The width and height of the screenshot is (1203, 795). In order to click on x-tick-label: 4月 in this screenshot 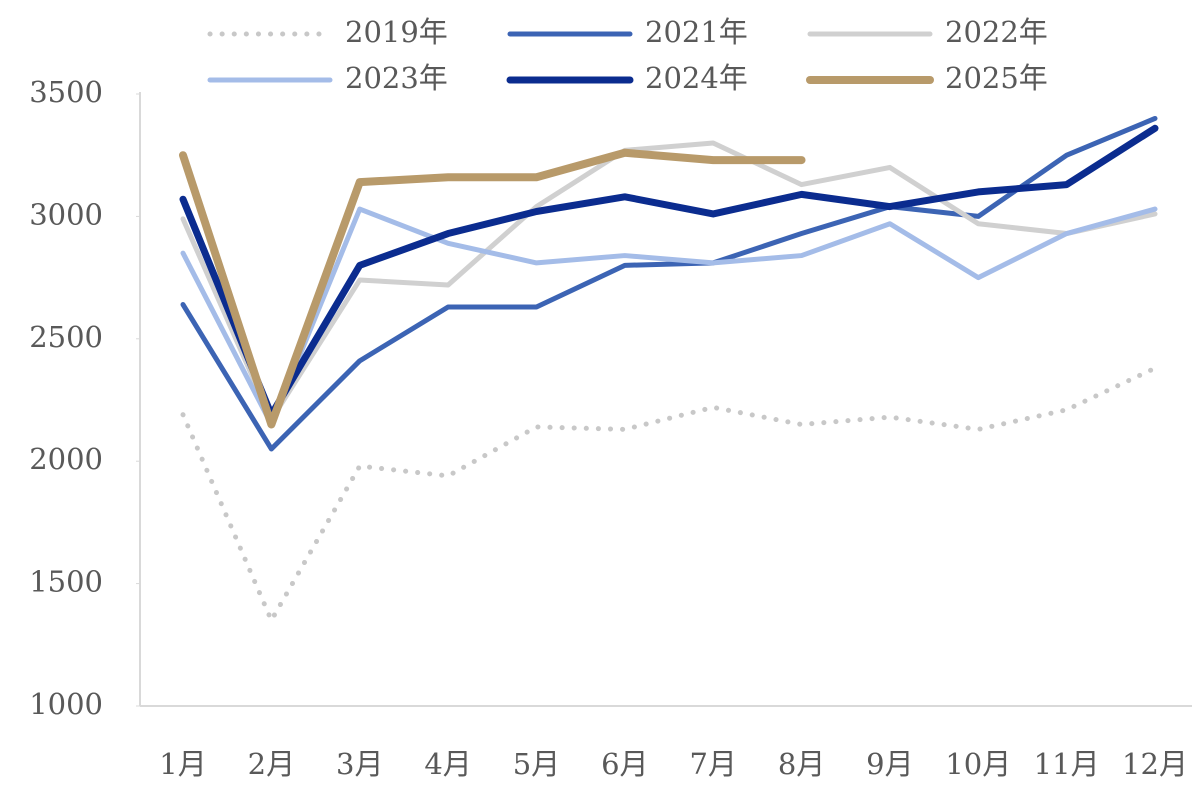, I will do `click(447, 764)`.